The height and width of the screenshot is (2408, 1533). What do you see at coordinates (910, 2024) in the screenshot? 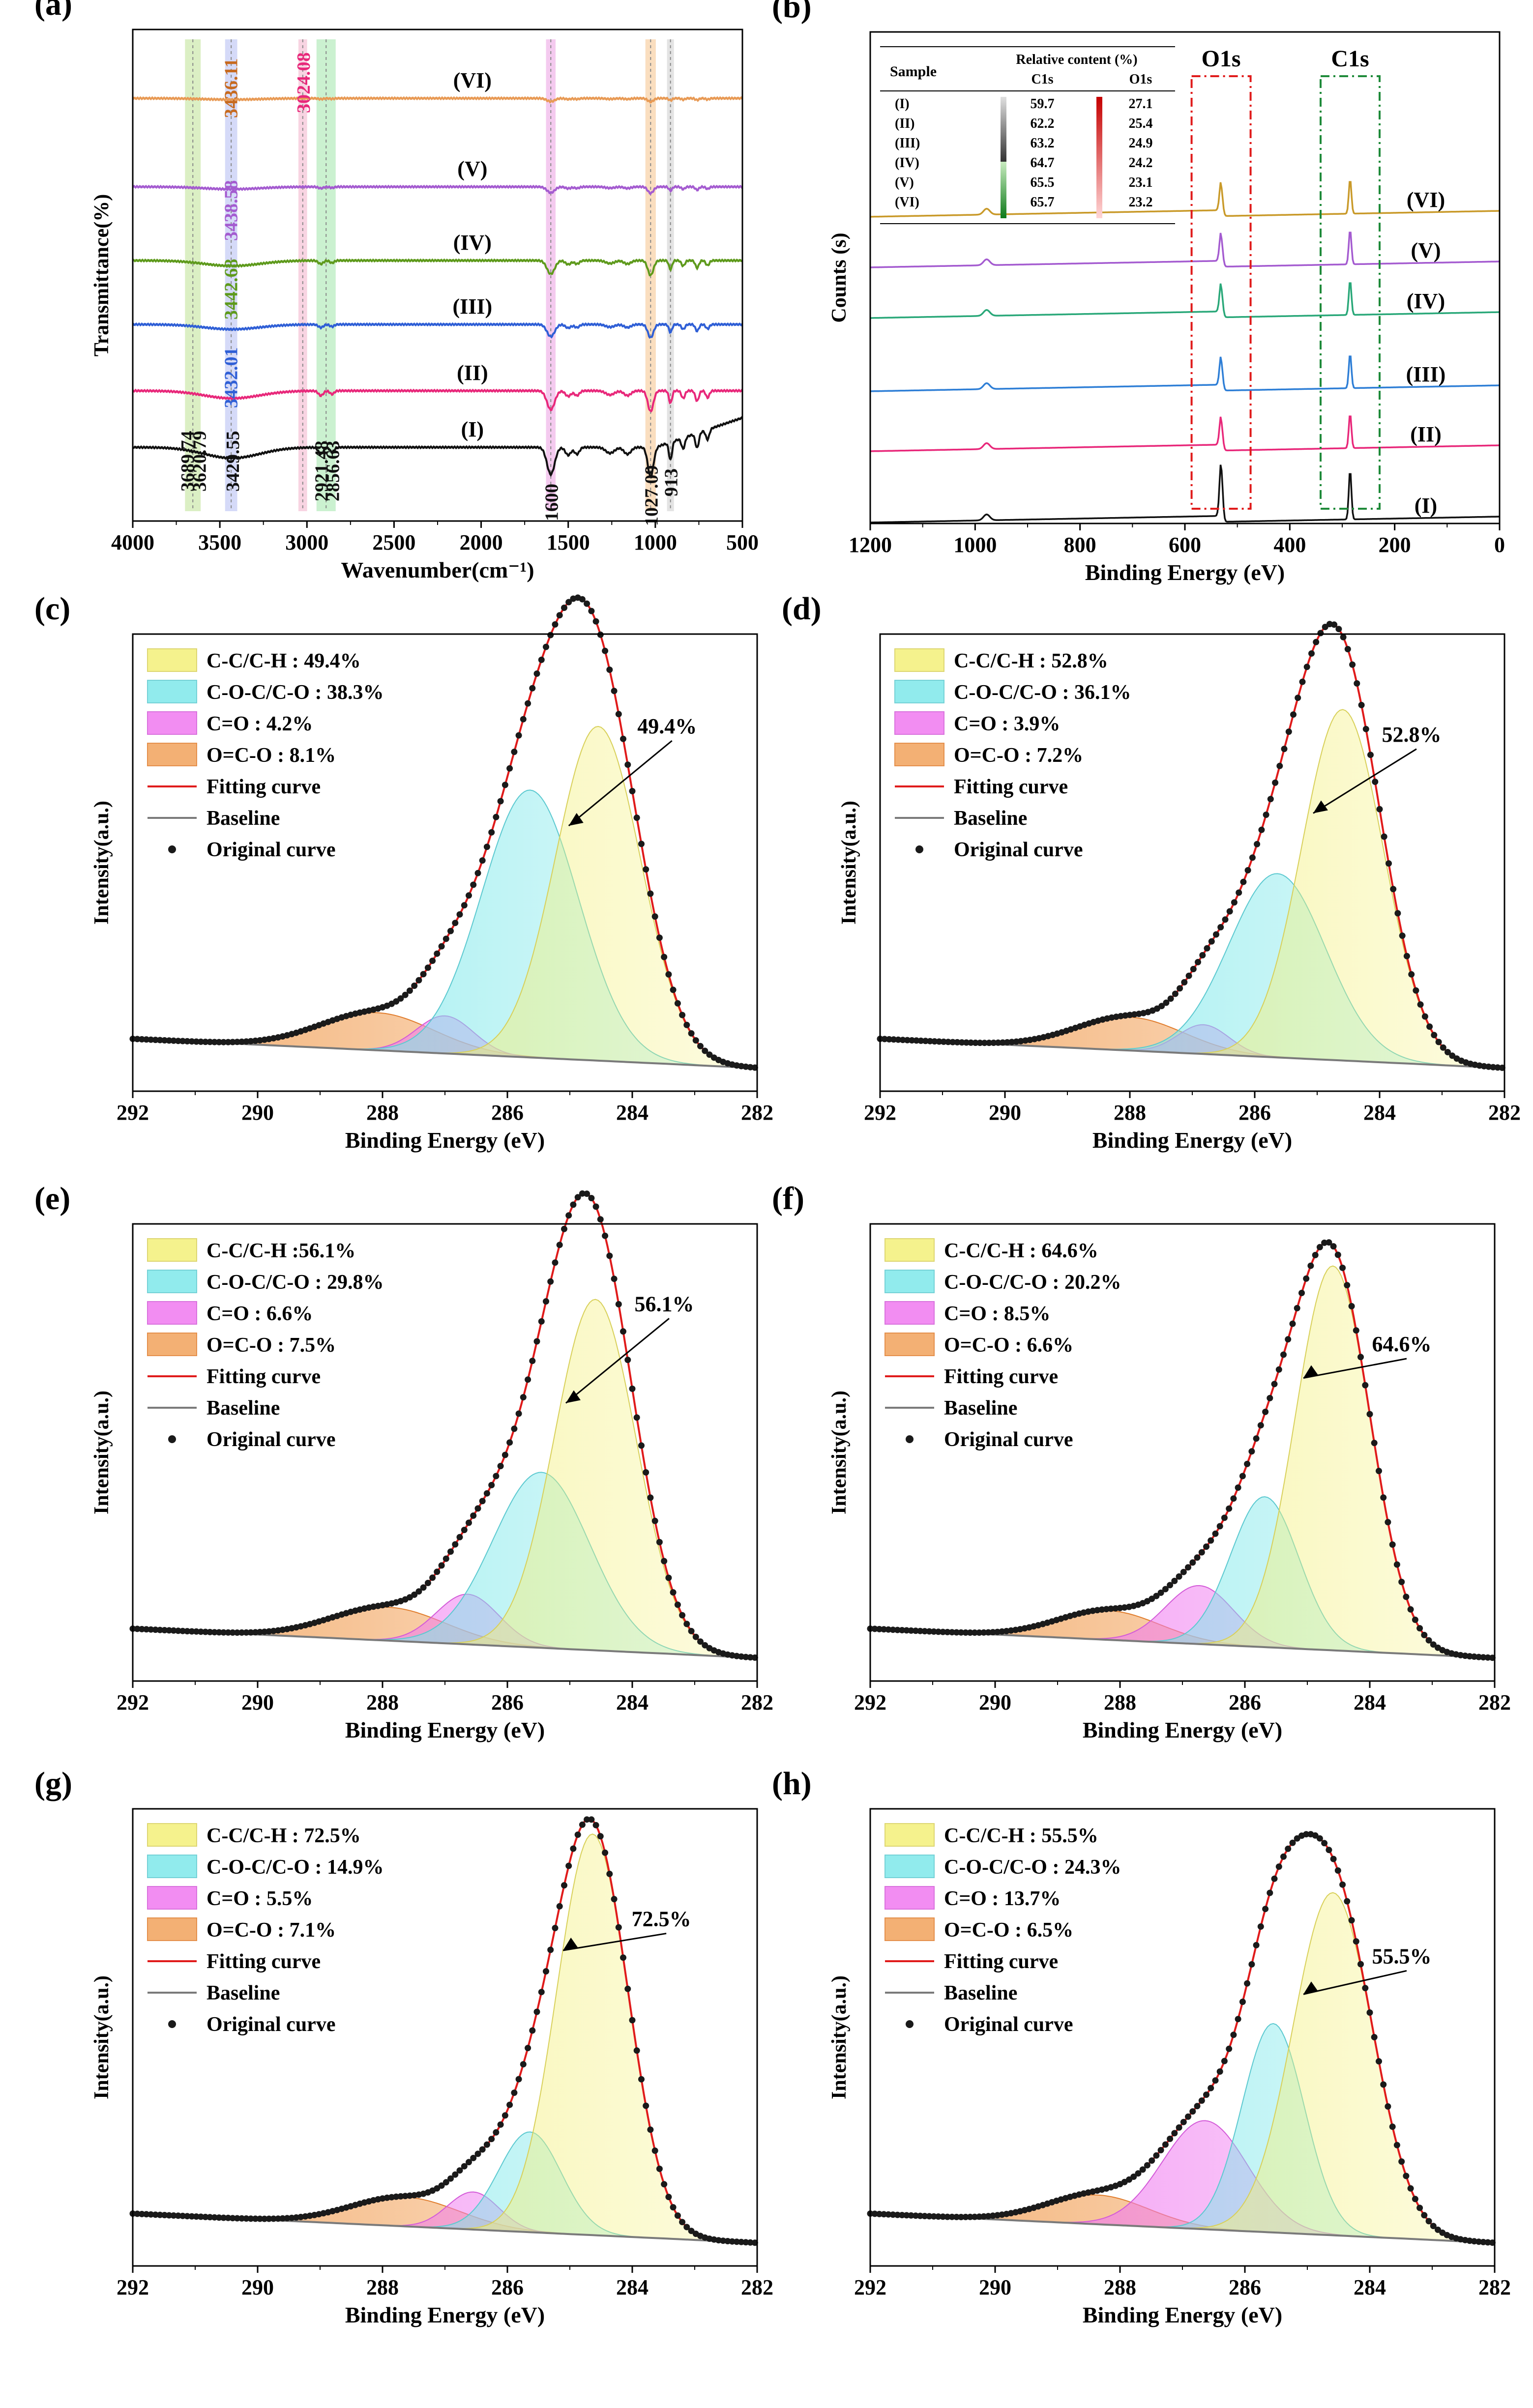
I see `legend-marker-original` at bounding box center [910, 2024].